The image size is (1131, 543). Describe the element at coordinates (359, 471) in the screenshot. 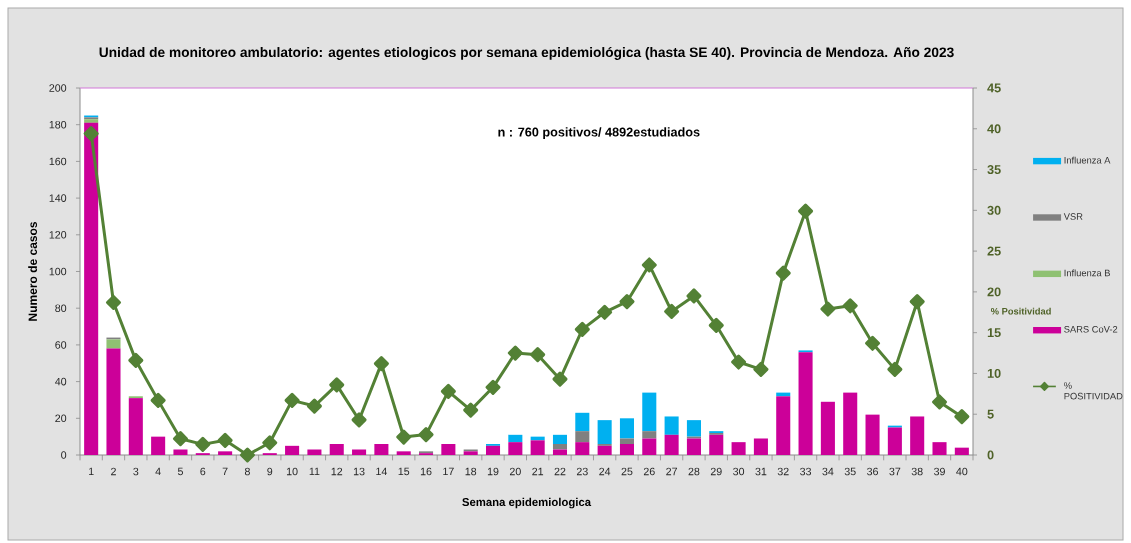

I see `x-tick-label: 13` at that location.